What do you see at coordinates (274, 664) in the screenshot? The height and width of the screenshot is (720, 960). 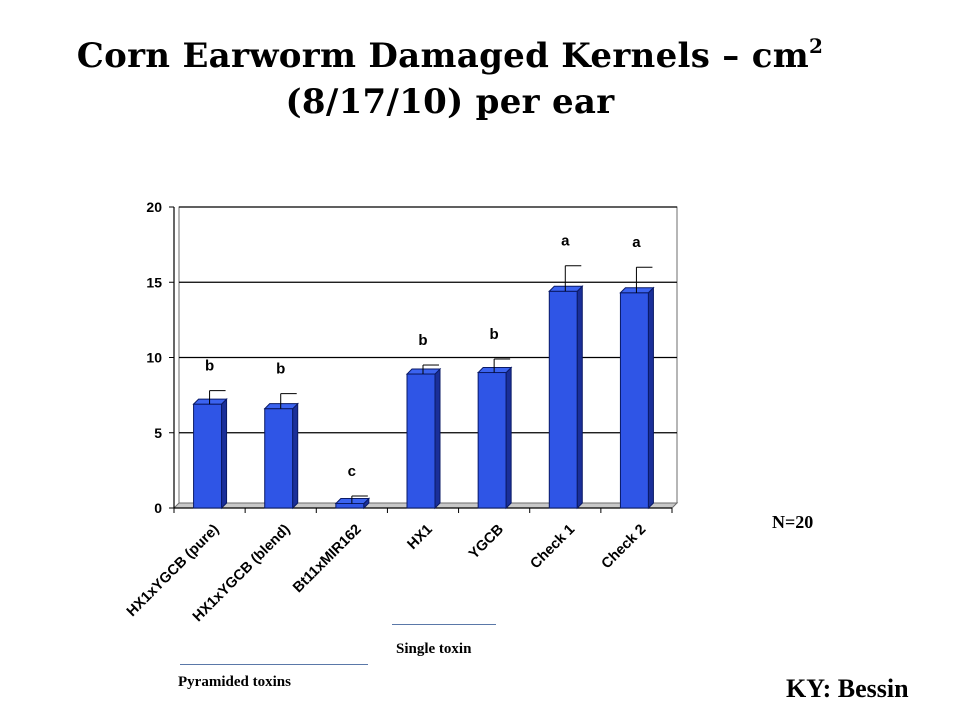 I see `pyramided-toxins-line` at bounding box center [274, 664].